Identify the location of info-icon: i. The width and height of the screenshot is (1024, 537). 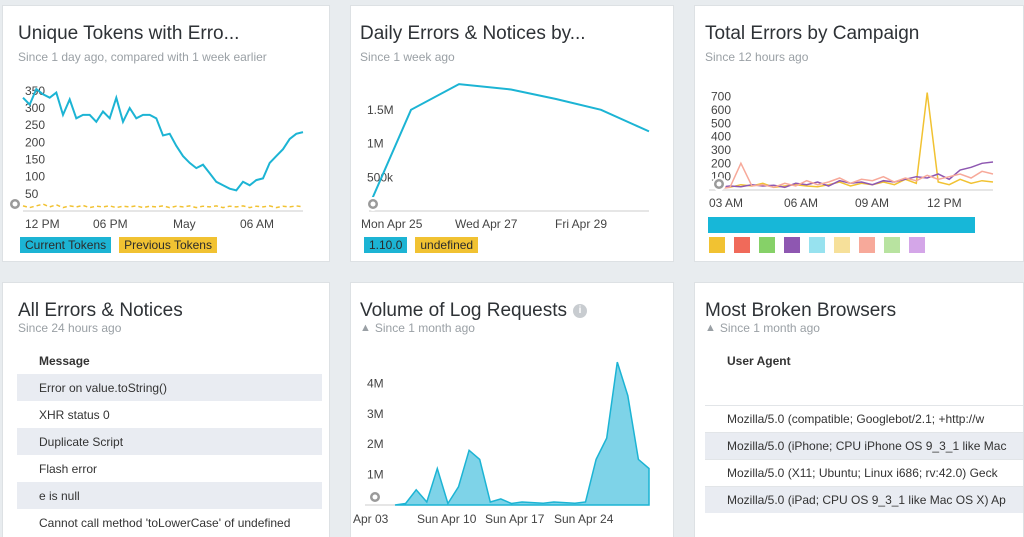
(580, 310).